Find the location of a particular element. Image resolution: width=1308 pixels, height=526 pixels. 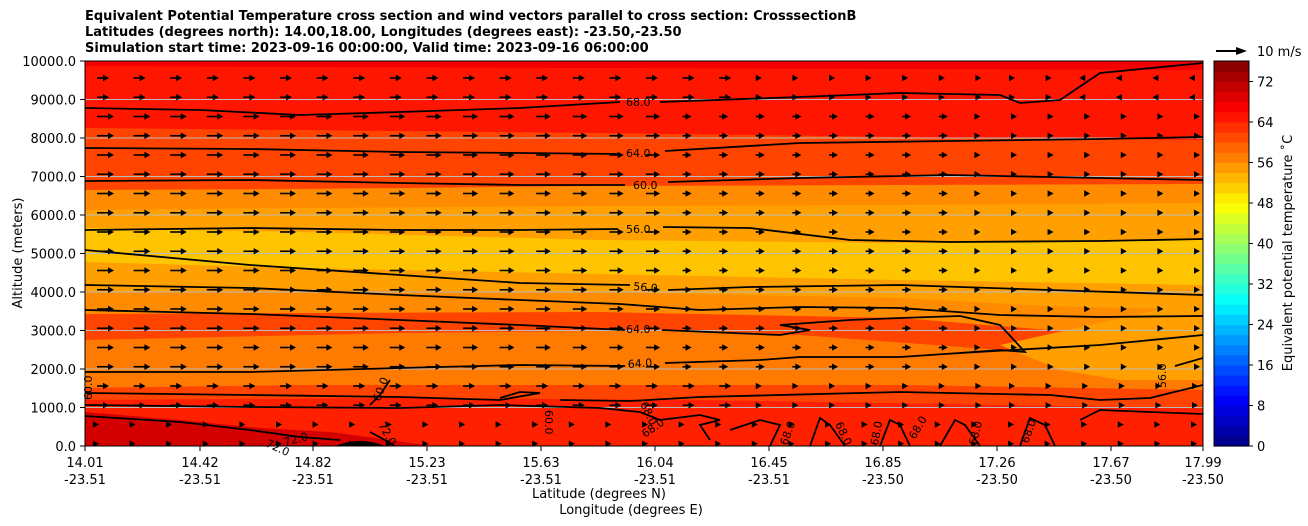

colorbar-label: Equivalent potential temperature ˚C is located at coordinates (1288, 253).